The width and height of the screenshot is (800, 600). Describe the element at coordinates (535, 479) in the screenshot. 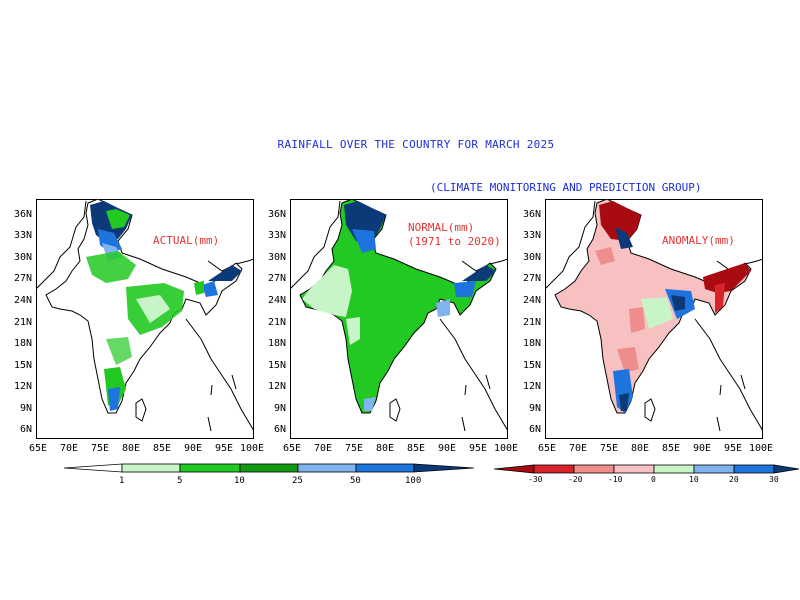

I see `colorbar-tick: -30` at that location.